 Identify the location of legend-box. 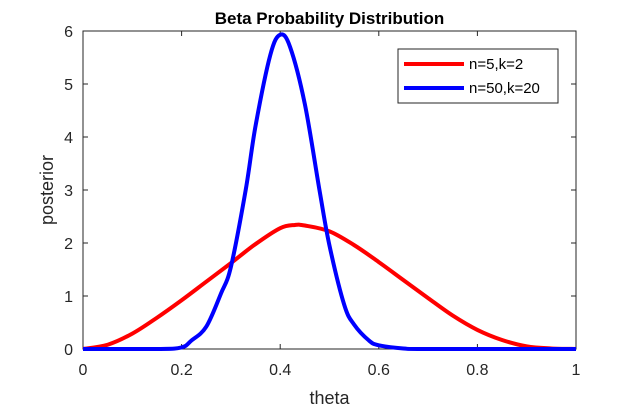
(478, 76).